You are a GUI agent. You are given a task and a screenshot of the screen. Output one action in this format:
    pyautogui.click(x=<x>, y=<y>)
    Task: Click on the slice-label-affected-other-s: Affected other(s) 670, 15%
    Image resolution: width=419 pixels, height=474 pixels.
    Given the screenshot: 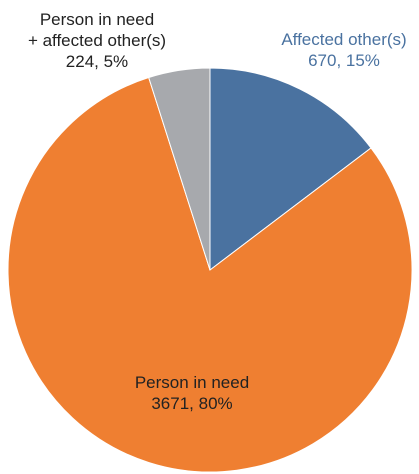 What is the action you would take?
    pyautogui.click(x=343, y=50)
    